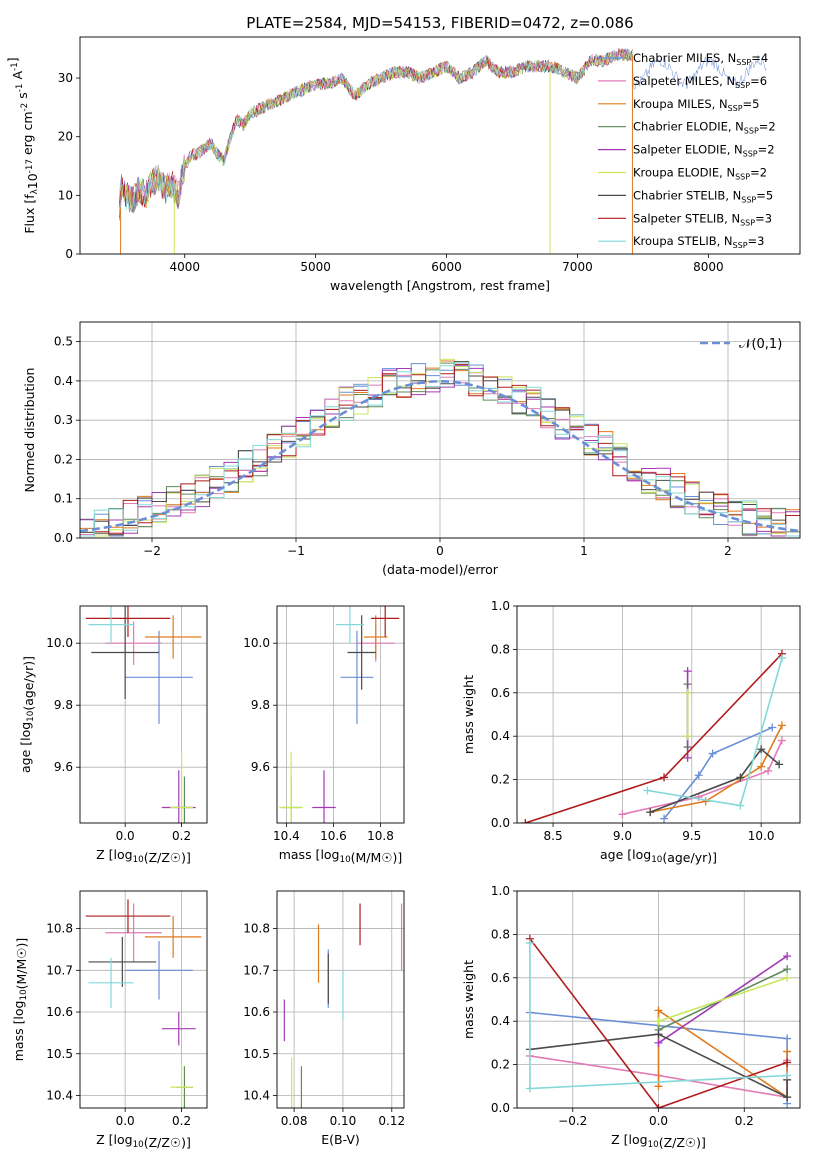 The width and height of the screenshot is (819, 1170). What do you see at coordinates (500, 649) in the screenshot?
I see `tick-label-y: 0.8` at bounding box center [500, 649].